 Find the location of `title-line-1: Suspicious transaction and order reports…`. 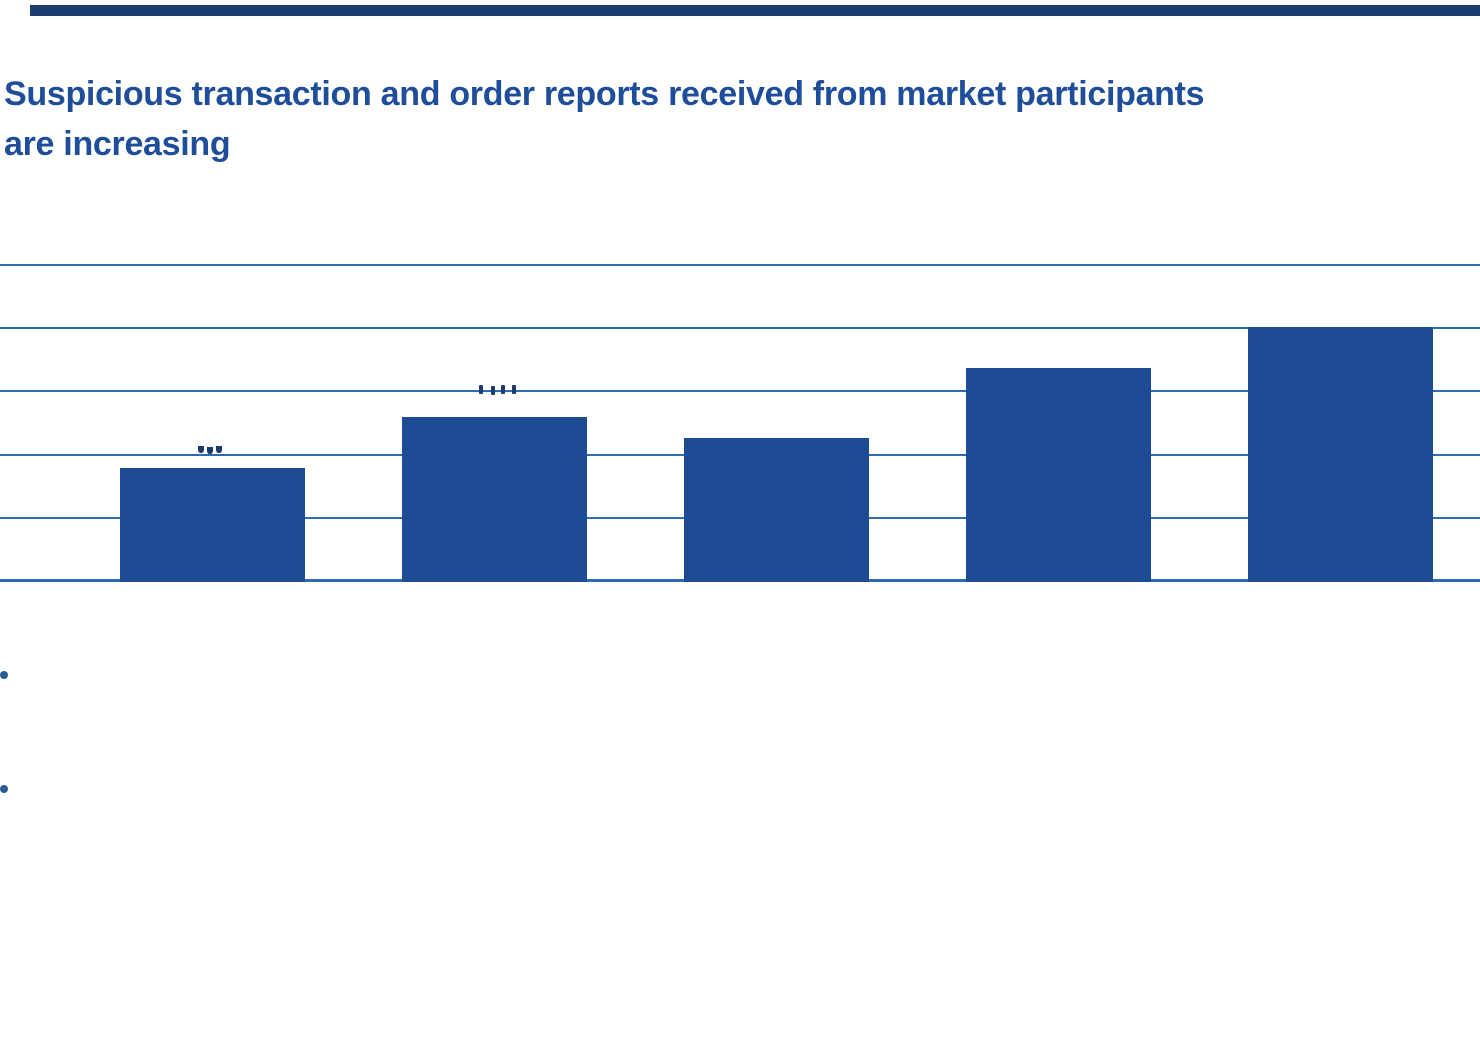

title-line-1: Suspicious transaction and order reports… is located at coordinates (604, 93).